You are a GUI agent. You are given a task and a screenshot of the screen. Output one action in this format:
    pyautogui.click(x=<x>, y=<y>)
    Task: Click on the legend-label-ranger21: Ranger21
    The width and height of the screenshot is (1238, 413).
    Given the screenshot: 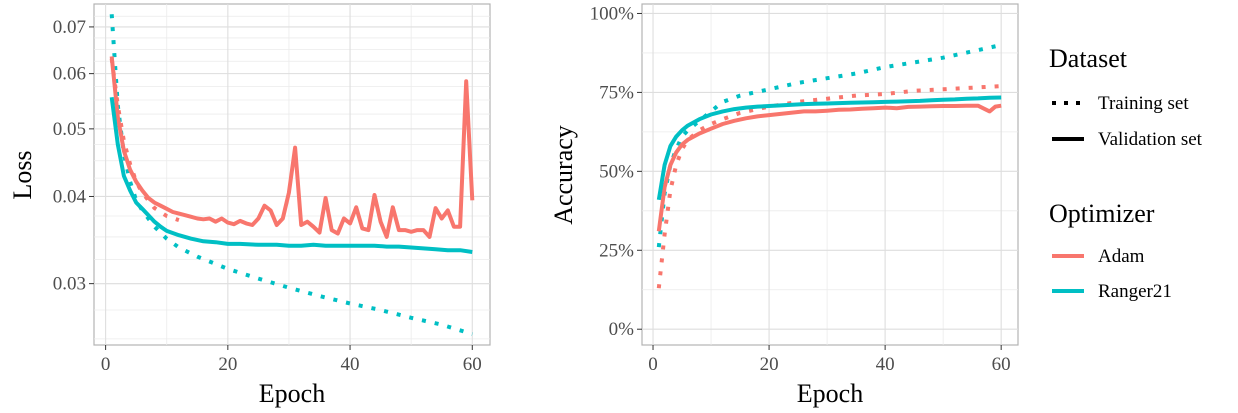 What is the action you would take?
    pyautogui.click(x=1135, y=291)
    